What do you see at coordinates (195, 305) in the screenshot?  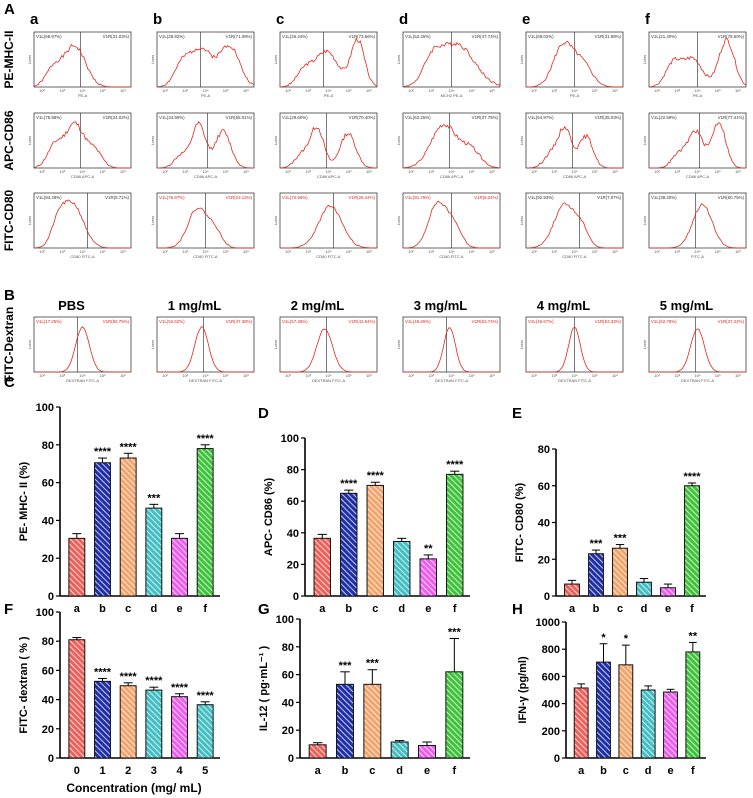 I see `concentration-title: 1 mg/mL` at bounding box center [195, 305].